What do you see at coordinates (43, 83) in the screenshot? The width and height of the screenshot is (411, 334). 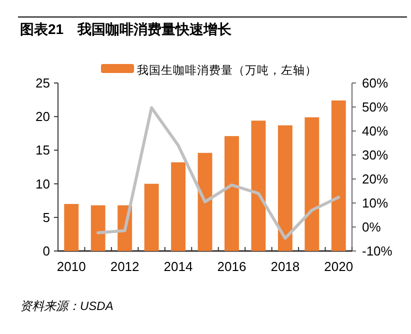 I see `y-tick-label: 25` at bounding box center [43, 83].